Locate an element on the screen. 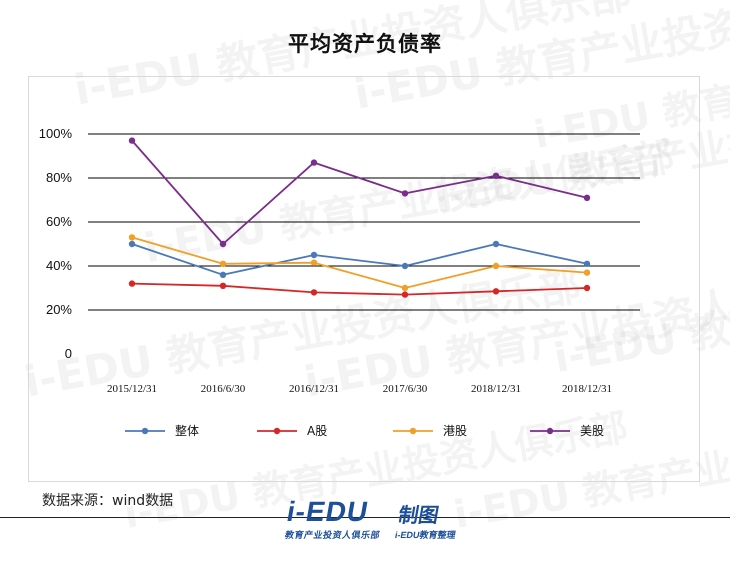  y-tick-label: 20% is located at coordinates (59, 309).